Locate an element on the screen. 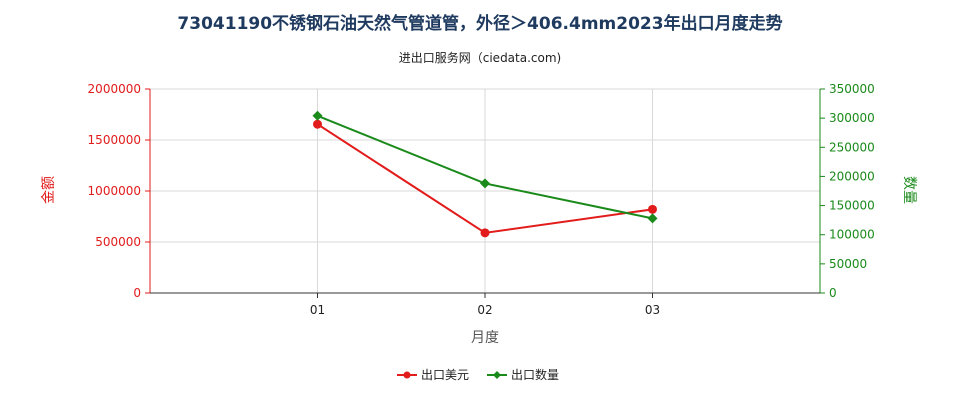  y-left-tick-label: 500000 is located at coordinates (118, 242).